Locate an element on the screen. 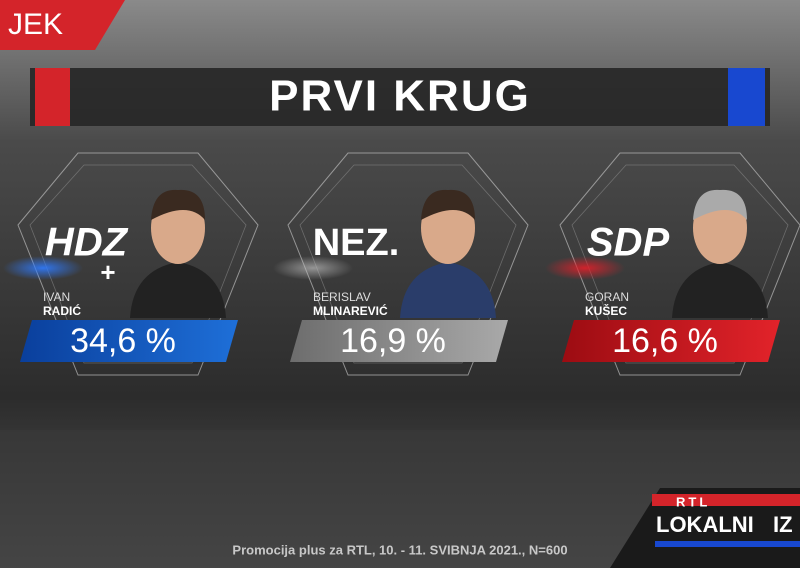 The image size is (800, 573). logo-brand: RTL is located at coordinates (693, 501).